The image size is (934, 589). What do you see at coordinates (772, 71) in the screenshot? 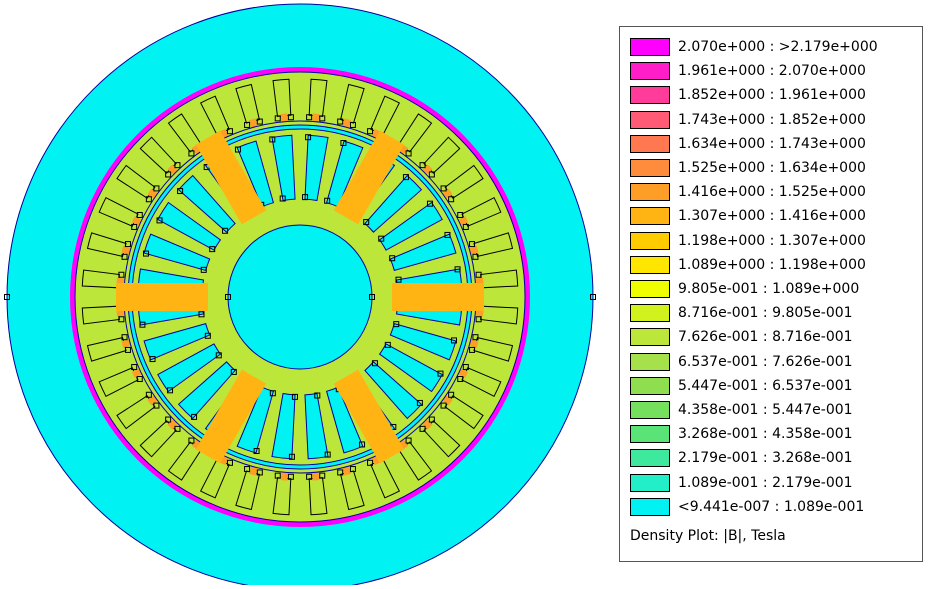
I see `legend-range-label: 1.961e+000 : 2.070e+000` at bounding box center [772, 71].